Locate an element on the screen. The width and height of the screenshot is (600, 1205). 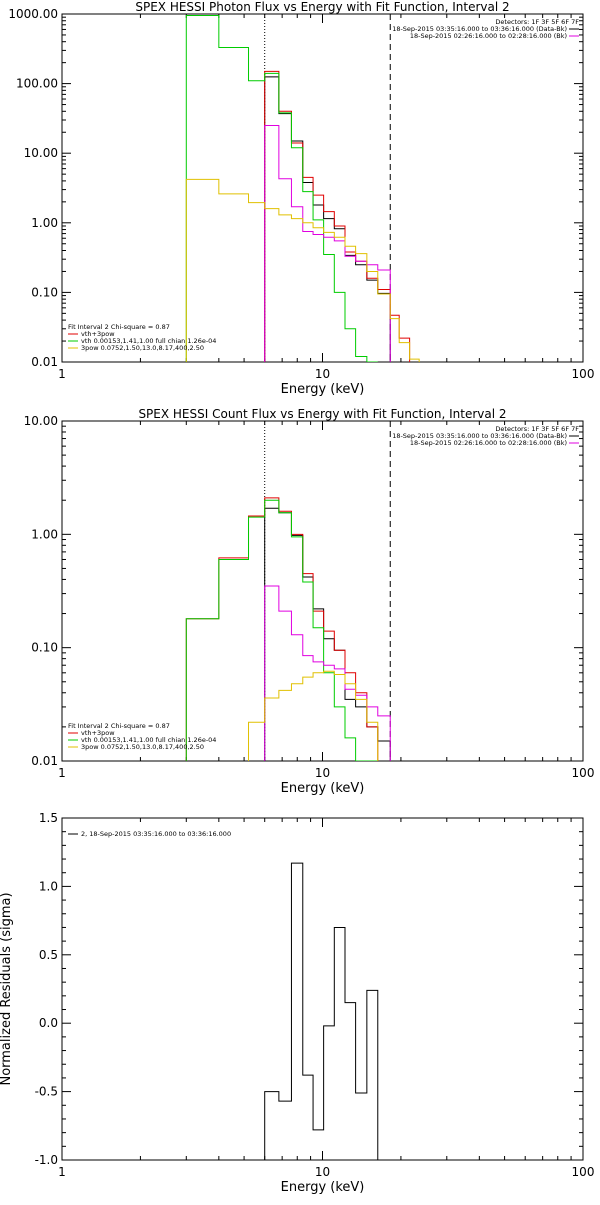
series-residuals is located at coordinates (327, 1011).